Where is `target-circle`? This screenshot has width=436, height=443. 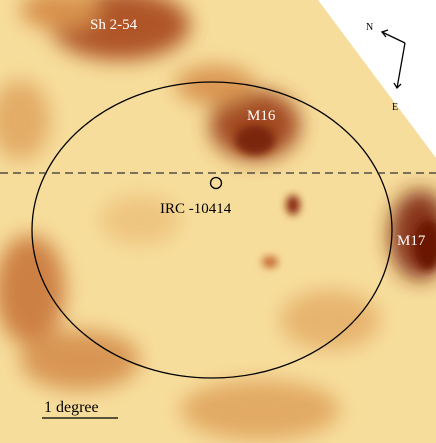 target-circle is located at coordinates (216, 183).